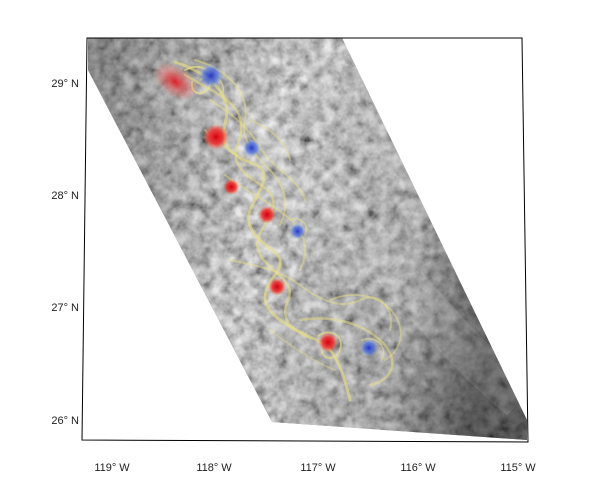  Describe the element at coordinates (65, 308) in the screenshot. I see `lat-tick-label: 27° N` at that location.